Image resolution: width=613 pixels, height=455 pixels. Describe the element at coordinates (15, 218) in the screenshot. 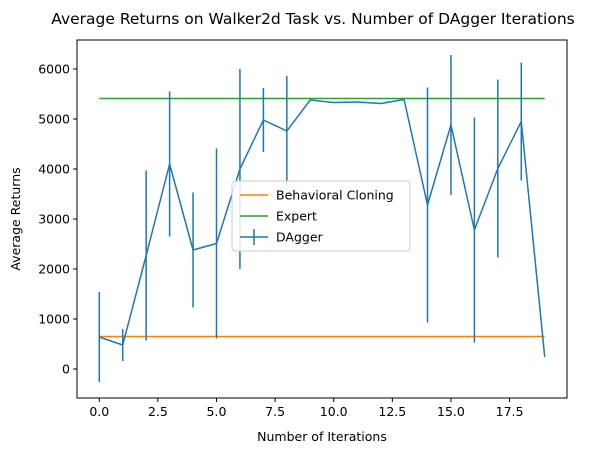

I see `y-axis-label: Average Returns` at that location.